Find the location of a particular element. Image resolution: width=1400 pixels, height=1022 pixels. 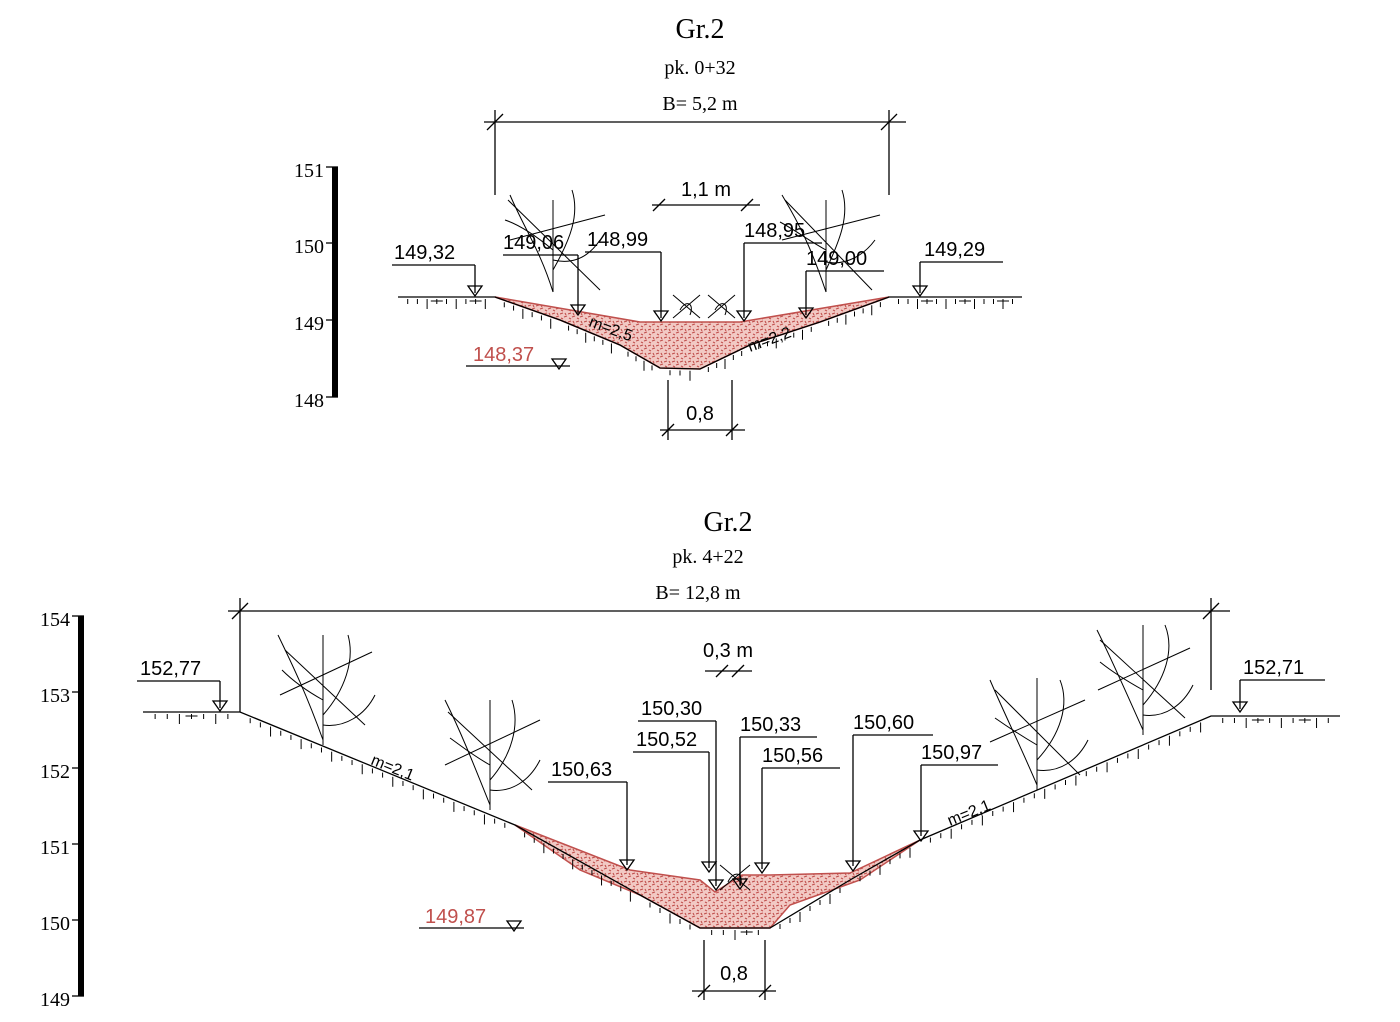

section-2-station: pk. 4+22 is located at coordinates (707, 557).